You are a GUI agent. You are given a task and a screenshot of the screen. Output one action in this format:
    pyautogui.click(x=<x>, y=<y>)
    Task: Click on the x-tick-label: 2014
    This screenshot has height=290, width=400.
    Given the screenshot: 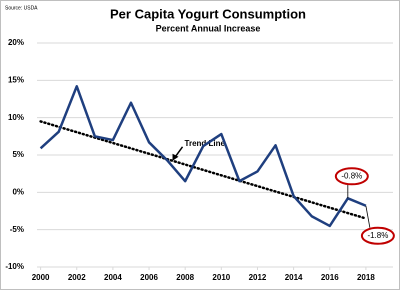 What is the action you would take?
    pyautogui.click(x=294, y=277)
    